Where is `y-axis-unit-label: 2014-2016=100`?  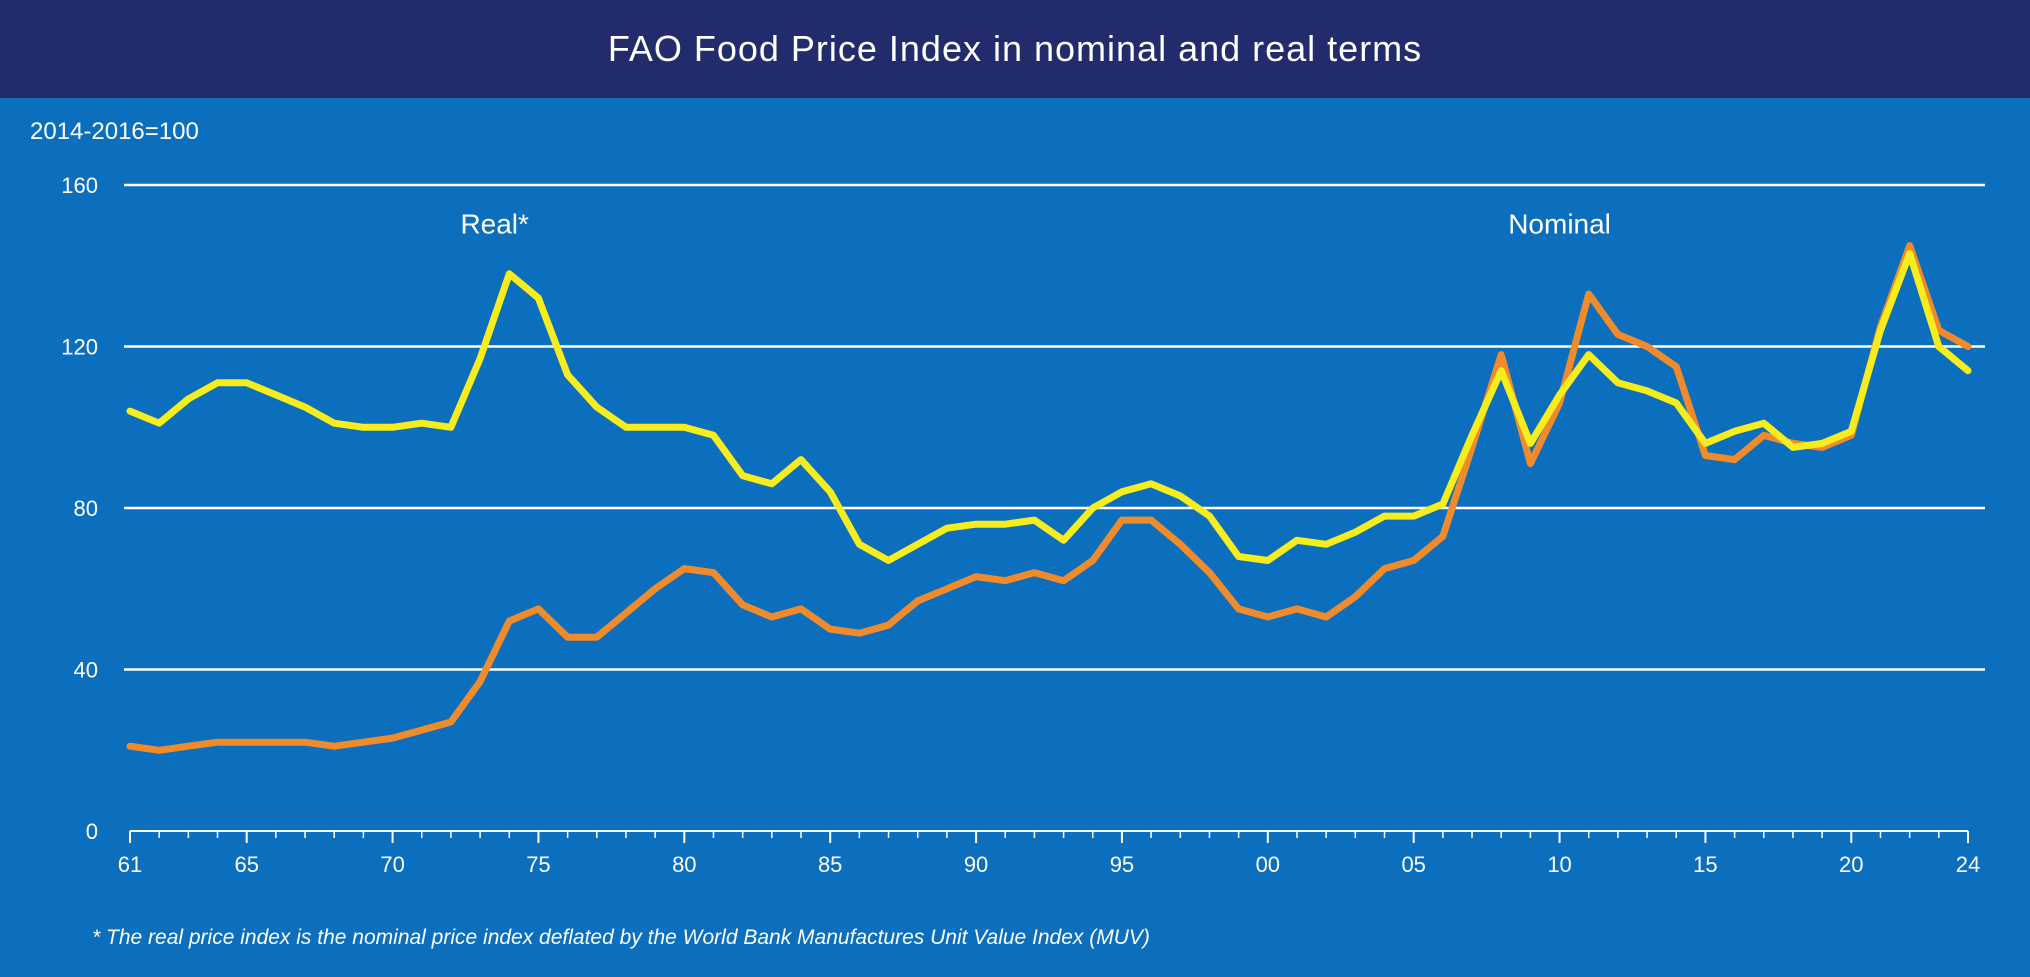
y-axis-unit-label: 2014-2016=100 is located at coordinates (114, 131).